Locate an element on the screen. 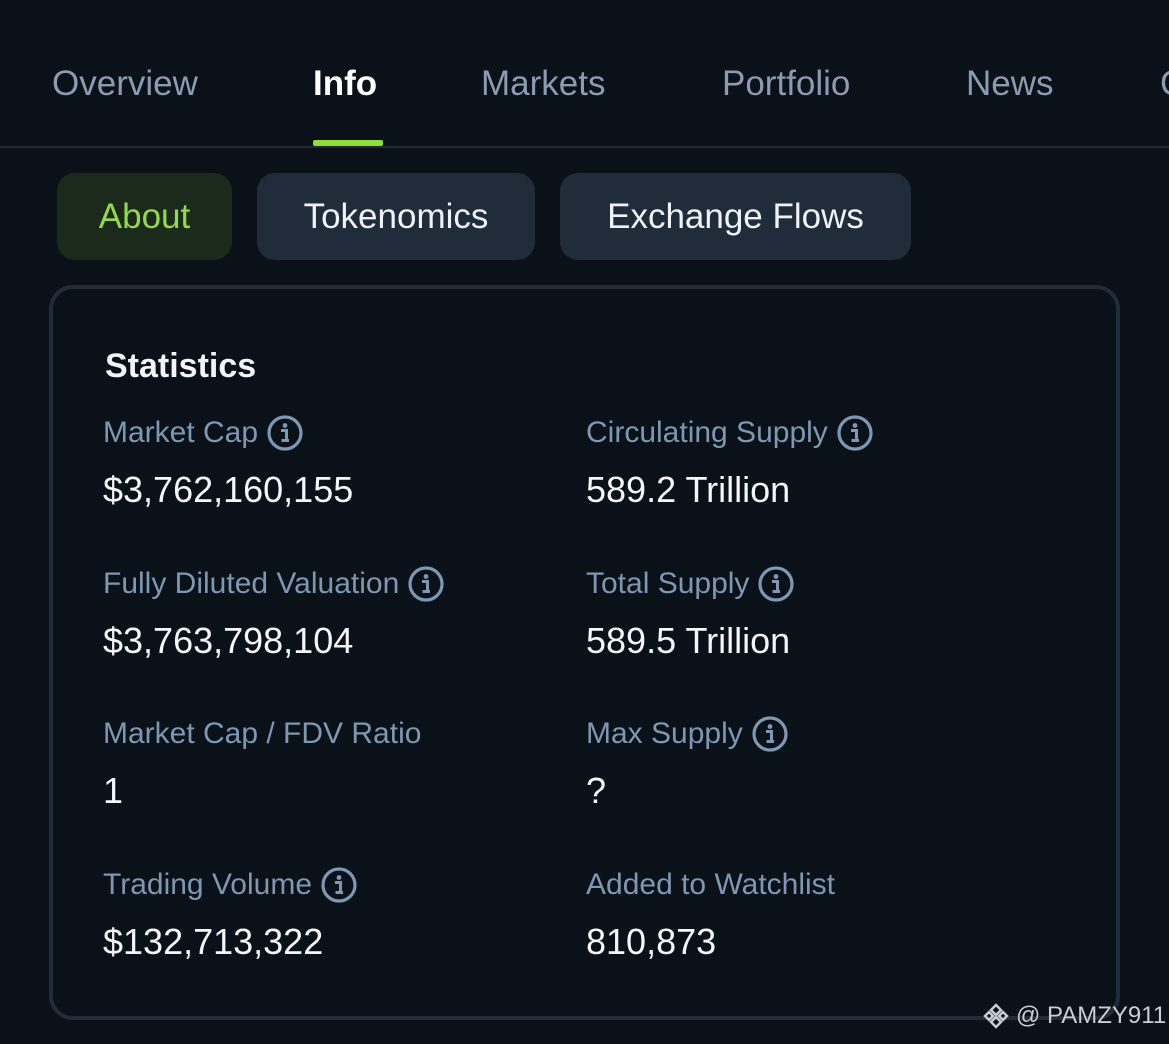 Image resolution: width=1169 pixels, height=1044 pixels. stat-value: $132,713,322 is located at coordinates (213, 941).